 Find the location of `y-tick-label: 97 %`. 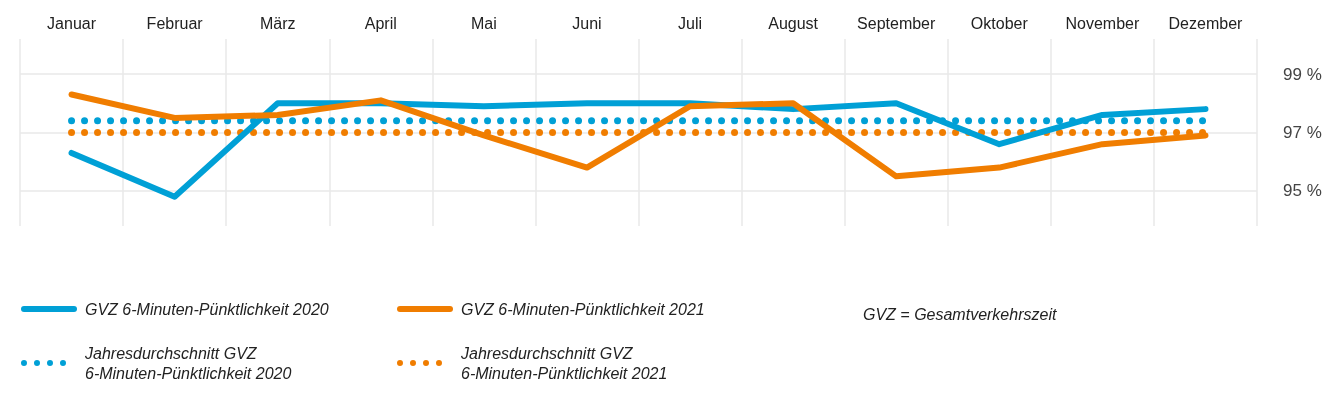

y-tick-label: 97 % is located at coordinates (1302, 132).